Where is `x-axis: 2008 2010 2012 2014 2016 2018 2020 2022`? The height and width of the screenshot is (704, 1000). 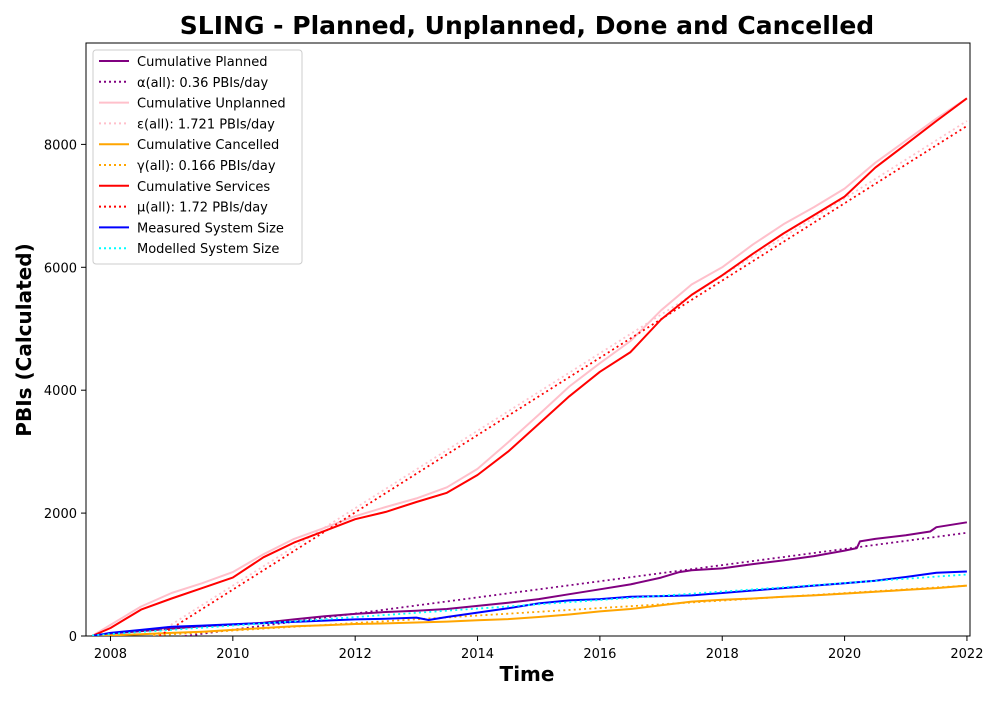 x-axis: 2008 2010 2012 2014 2016 2018 2020 2022 is located at coordinates (538, 649).